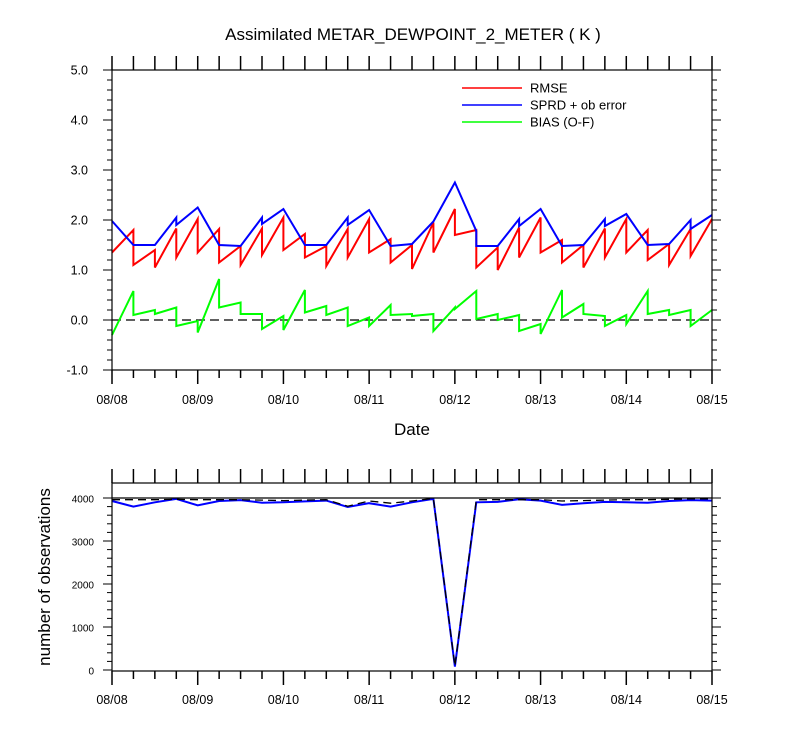  What do you see at coordinates (83, 543) in the screenshot?
I see `y-tick-label: 3000` at bounding box center [83, 543].